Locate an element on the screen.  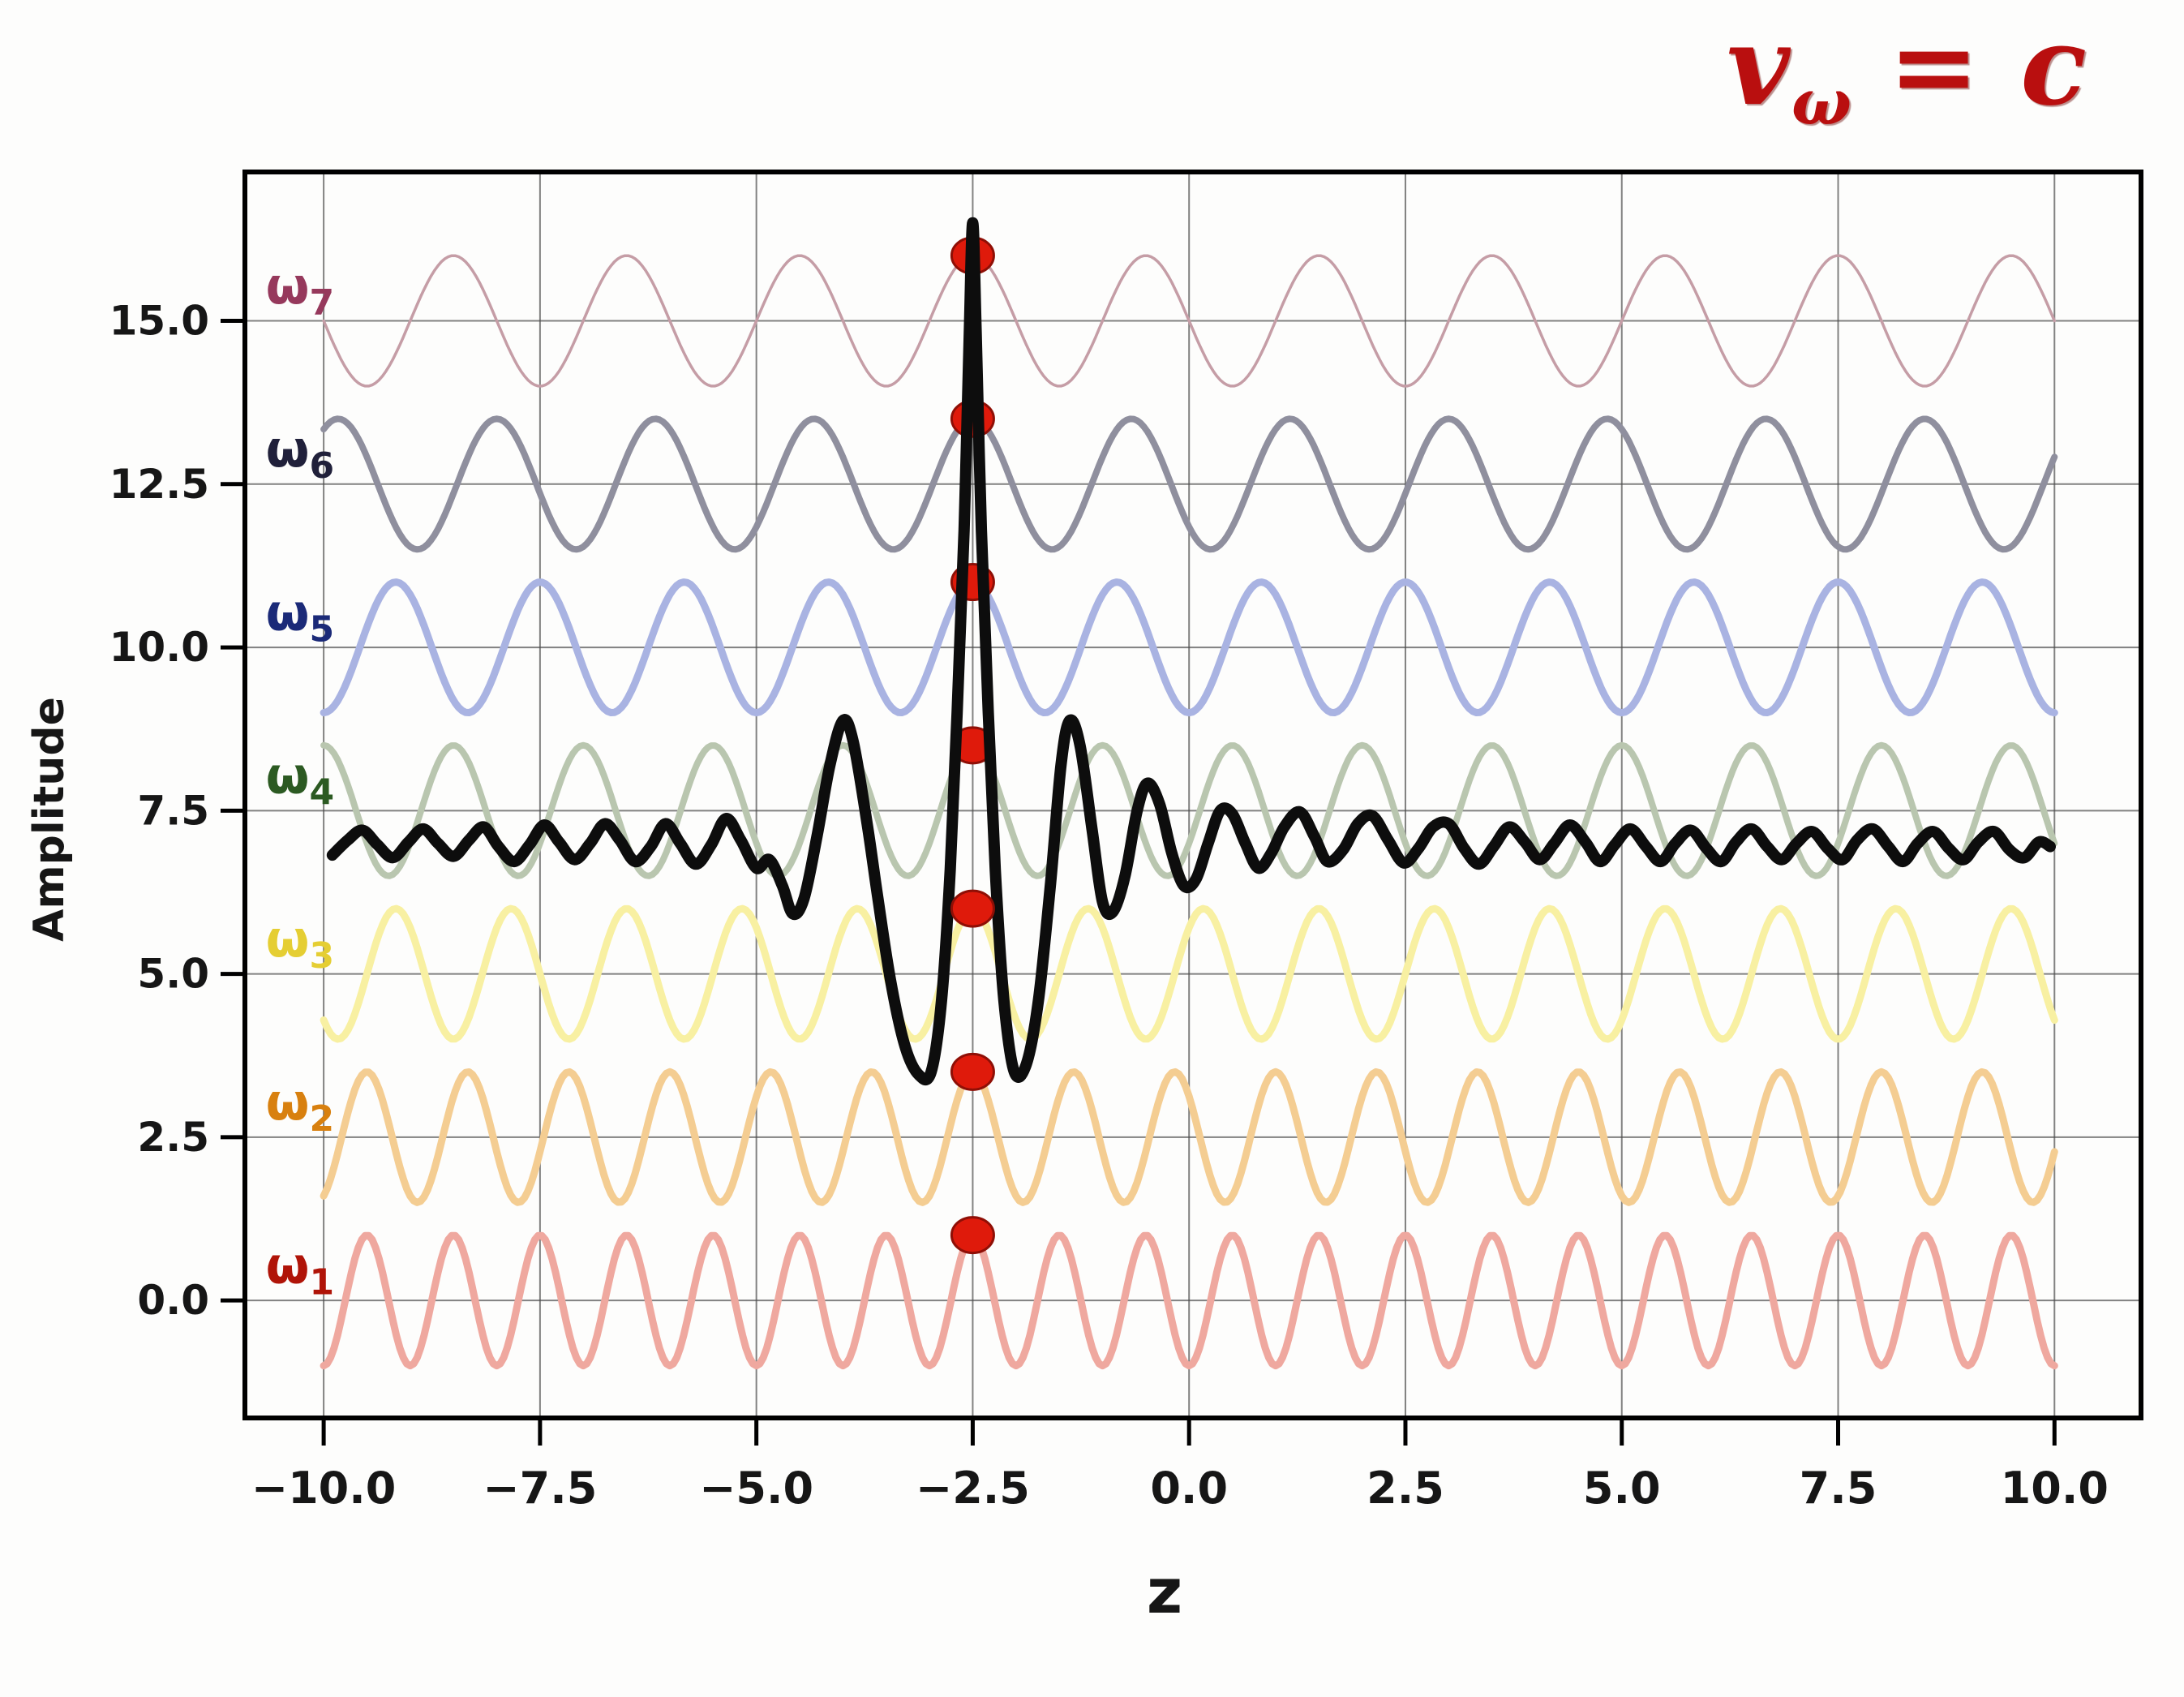
wave-label-omega-5: ω5 is located at coordinates (300, 616).